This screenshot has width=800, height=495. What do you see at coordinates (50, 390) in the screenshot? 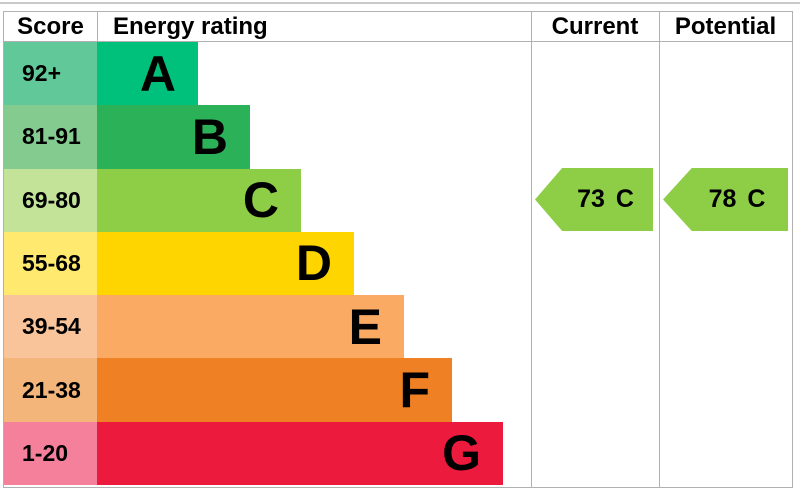
I see `score-range-f: 21-38` at bounding box center [50, 390].